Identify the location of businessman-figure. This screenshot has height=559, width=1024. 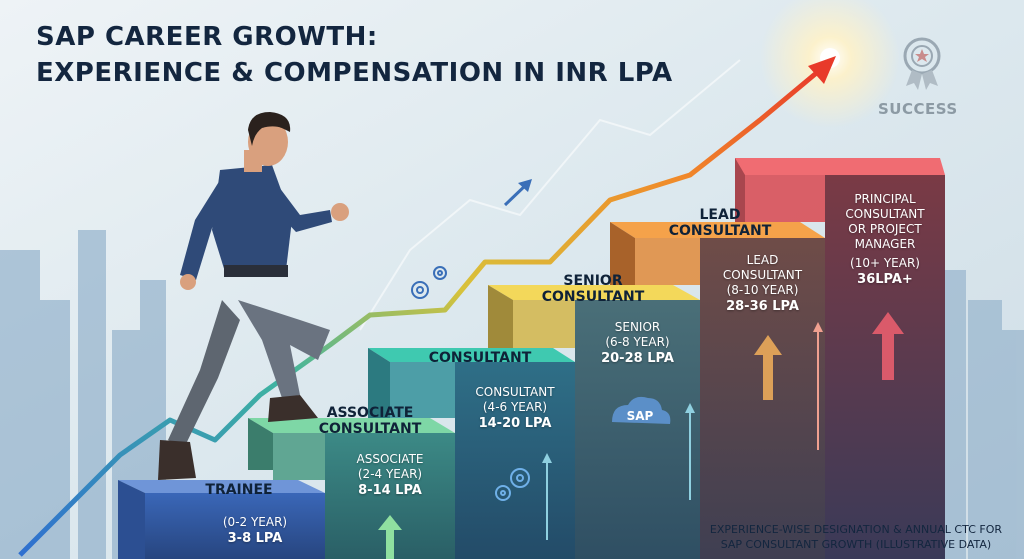
(253, 296).